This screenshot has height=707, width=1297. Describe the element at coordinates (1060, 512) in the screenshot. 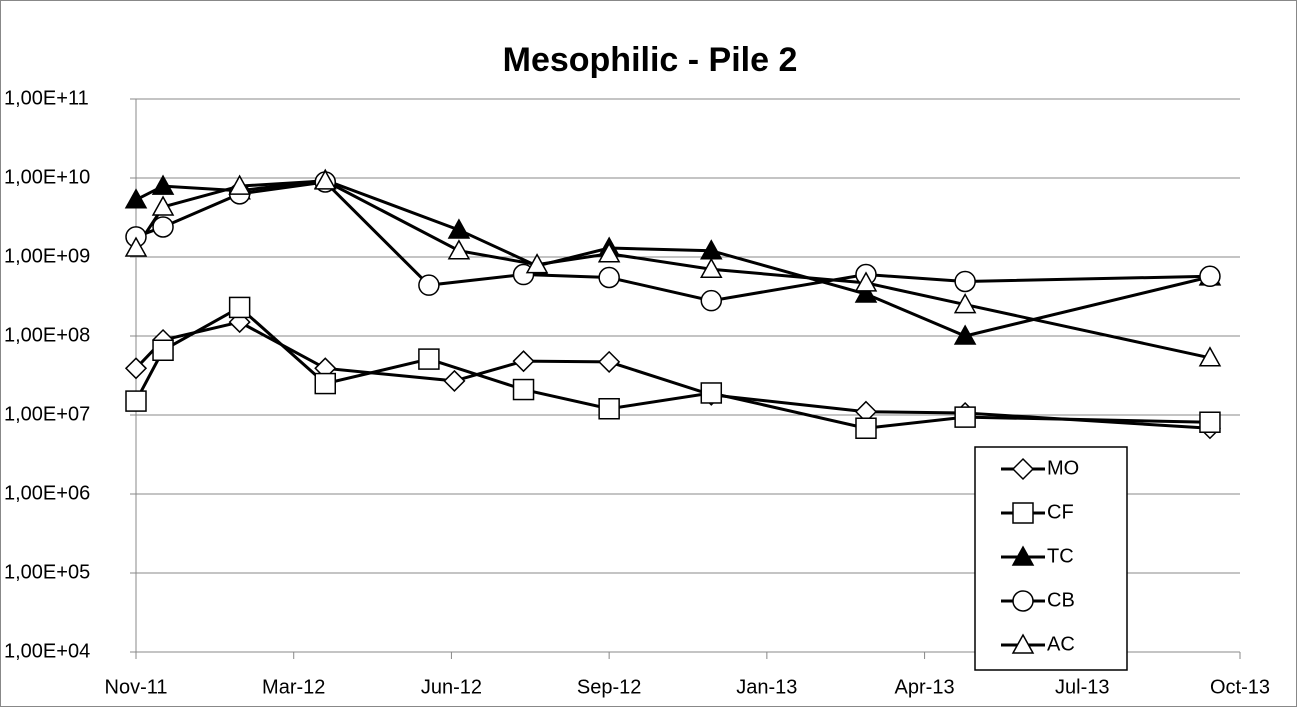

I see `legend-label: CF` at that location.